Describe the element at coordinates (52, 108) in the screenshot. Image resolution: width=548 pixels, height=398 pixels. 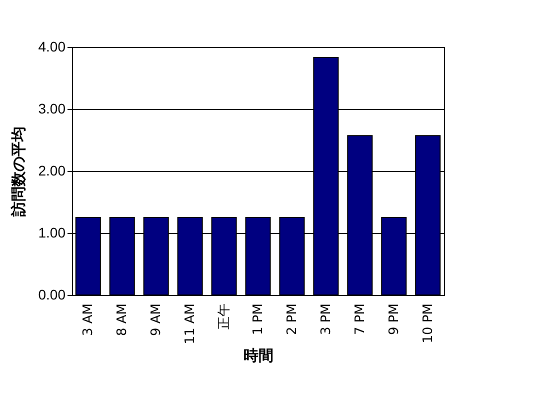
I see `y-tick-label: 3.00` at that location.